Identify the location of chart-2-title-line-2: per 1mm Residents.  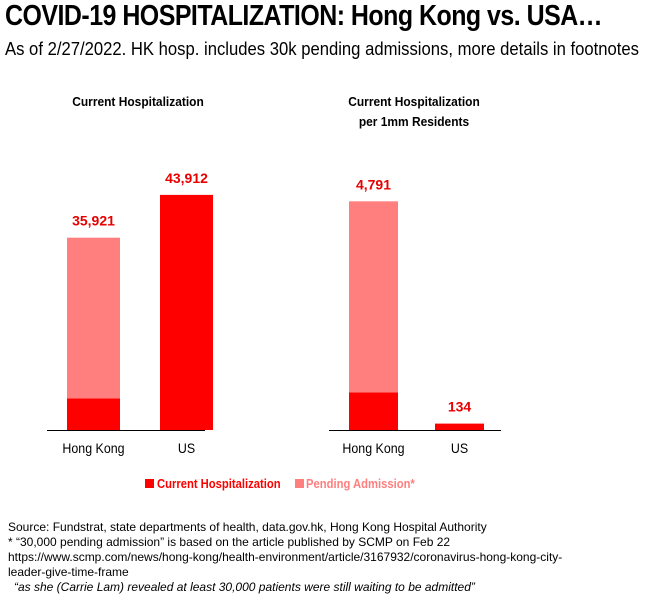
(414, 122).